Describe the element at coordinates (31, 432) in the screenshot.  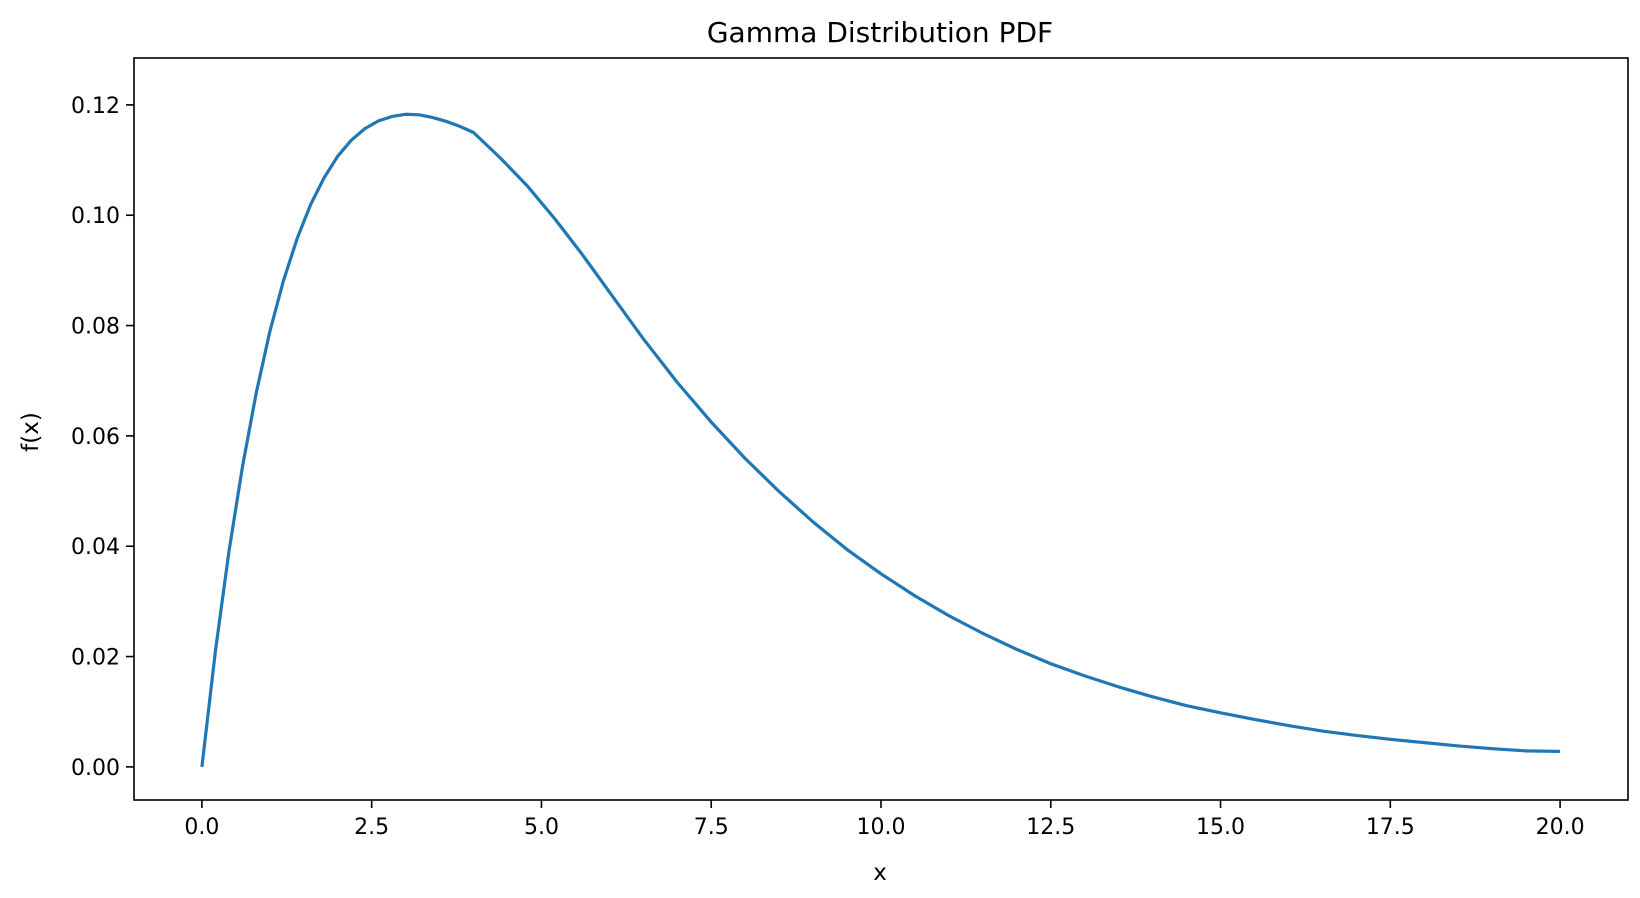
I see `y-axis-label: f(x)` at that location.